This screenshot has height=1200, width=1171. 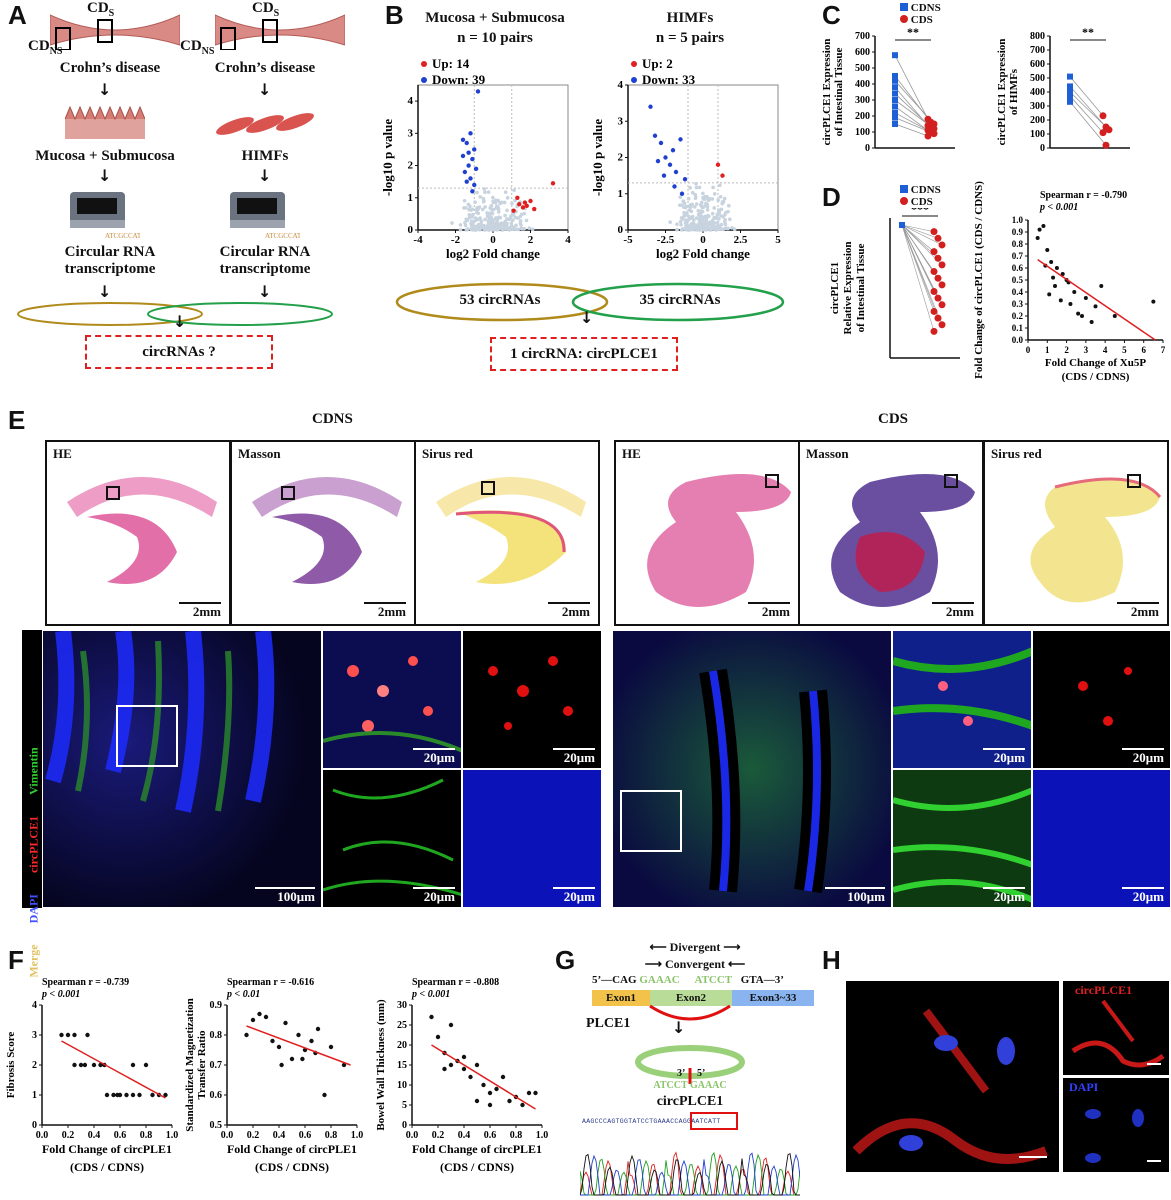 I want to click on exon2-box: Exon2, so click(x=691, y=998).